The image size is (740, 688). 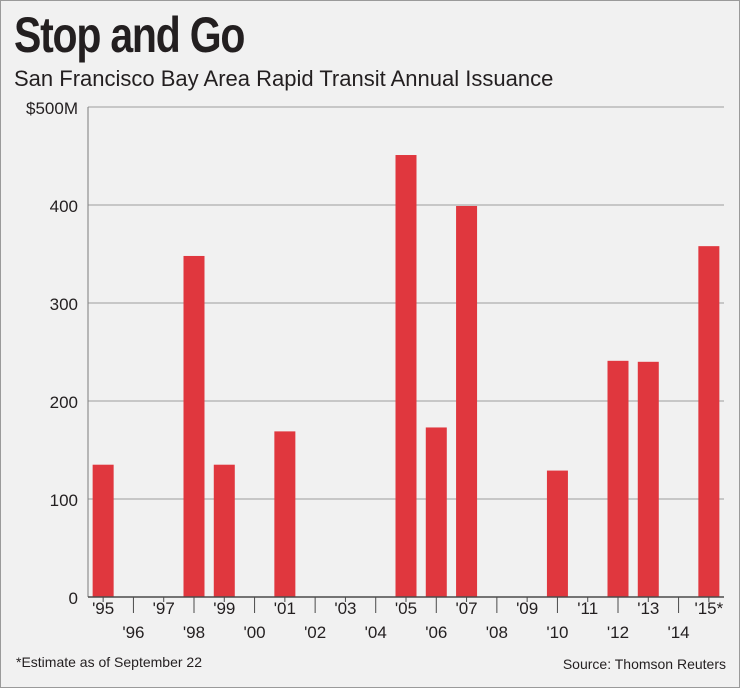 I want to click on x-tick-label-15: '15*, so click(x=708, y=608).